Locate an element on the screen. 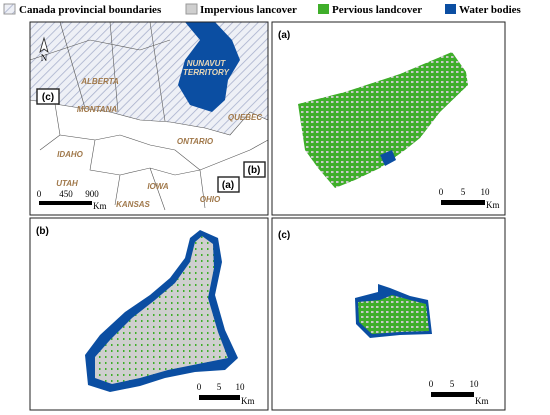 The image size is (550, 415). place-label: ALBERTA is located at coordinates (99, 81).